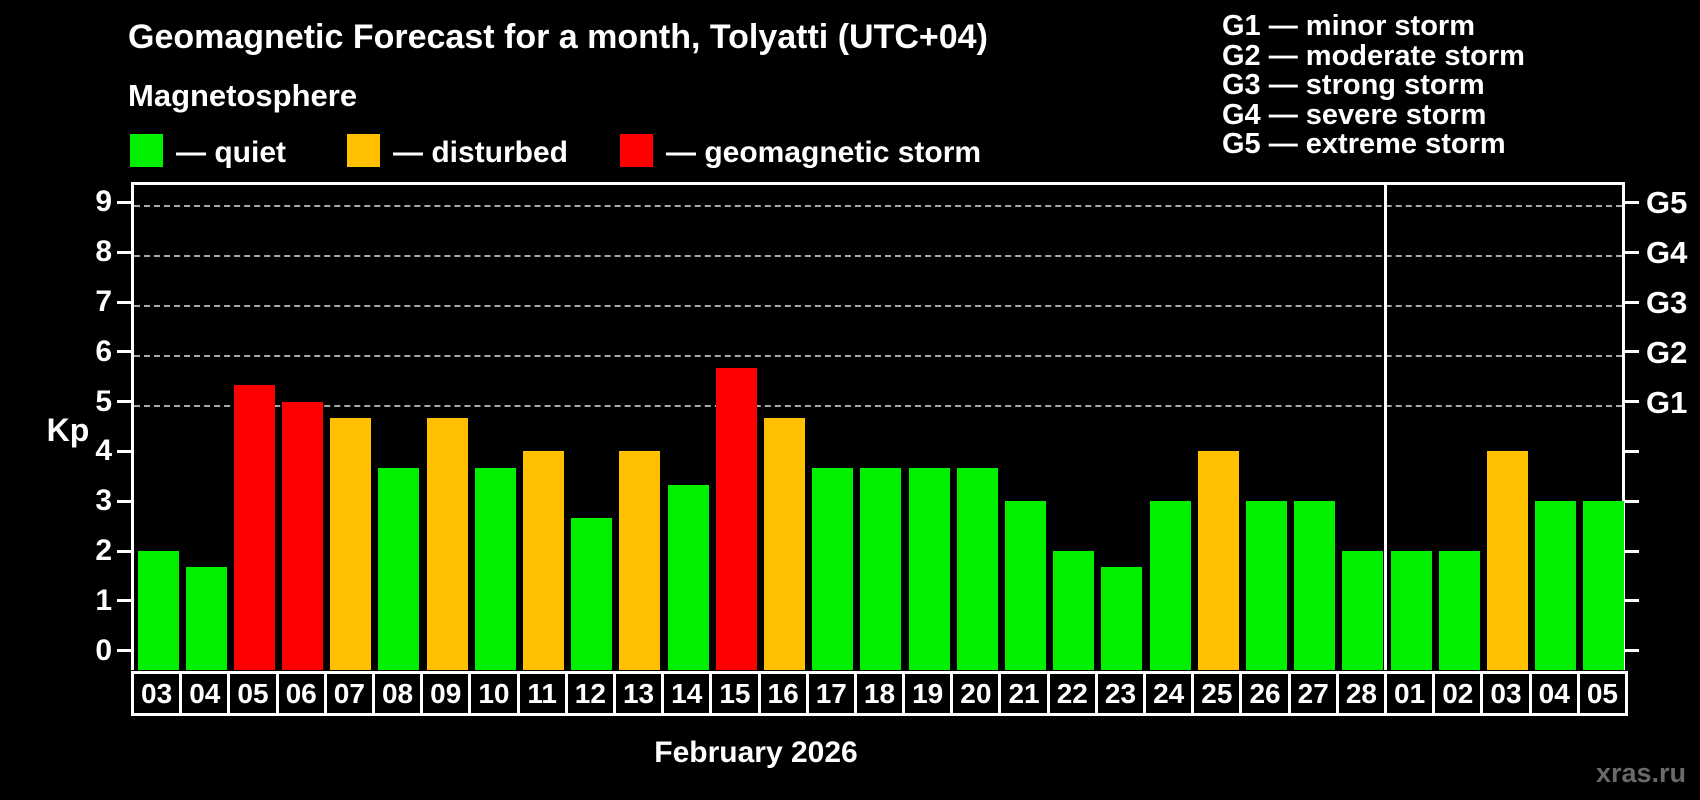  I want to click on y-axis-label-3: 3, so click(103, 501).